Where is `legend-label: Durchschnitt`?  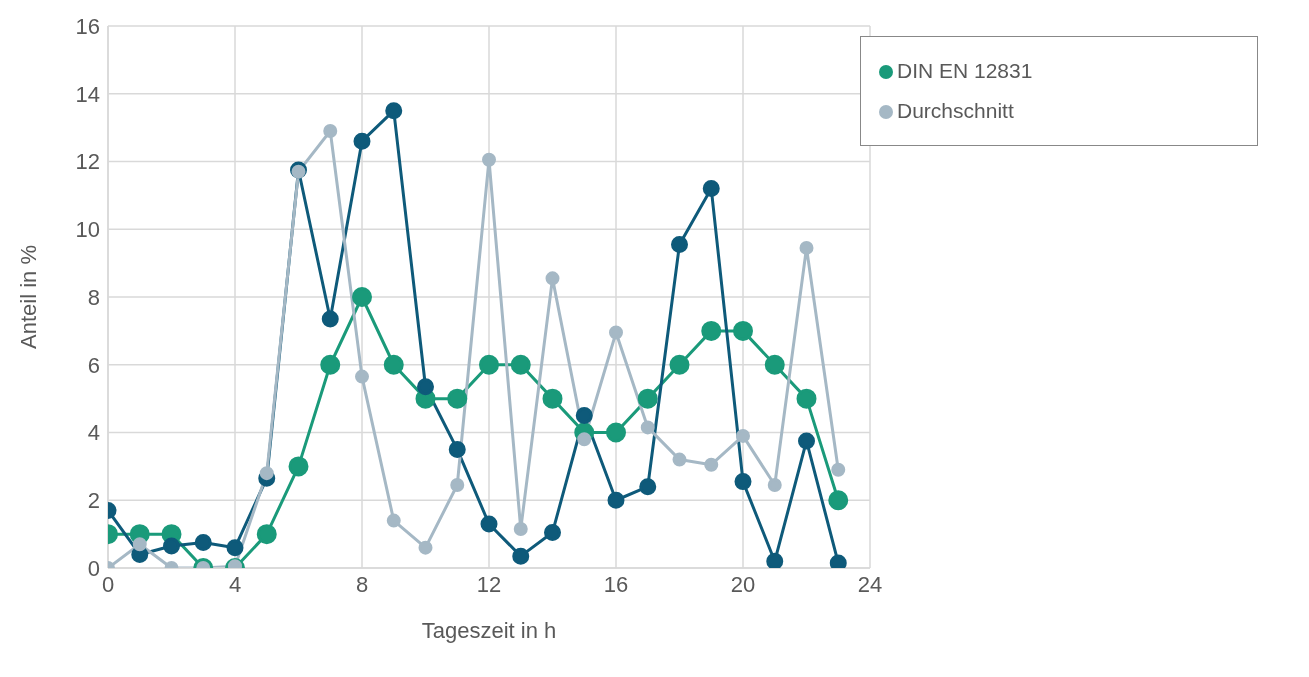 legend-label: Durchschnitt is located at coordinates (955, 110).